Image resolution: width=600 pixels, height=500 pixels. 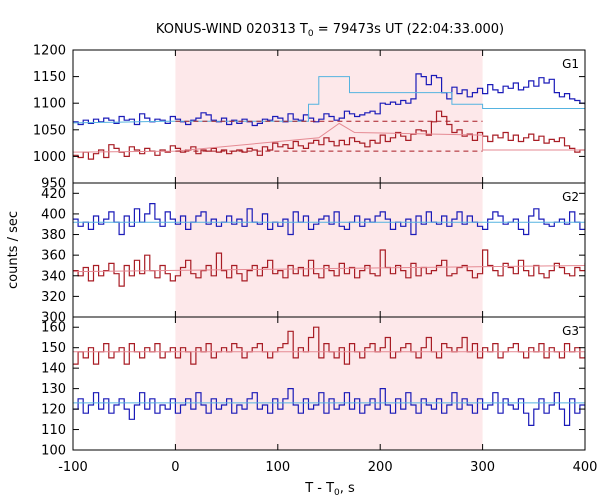 I want to click on y-tick-label: 300, so click(x=53, y=318).